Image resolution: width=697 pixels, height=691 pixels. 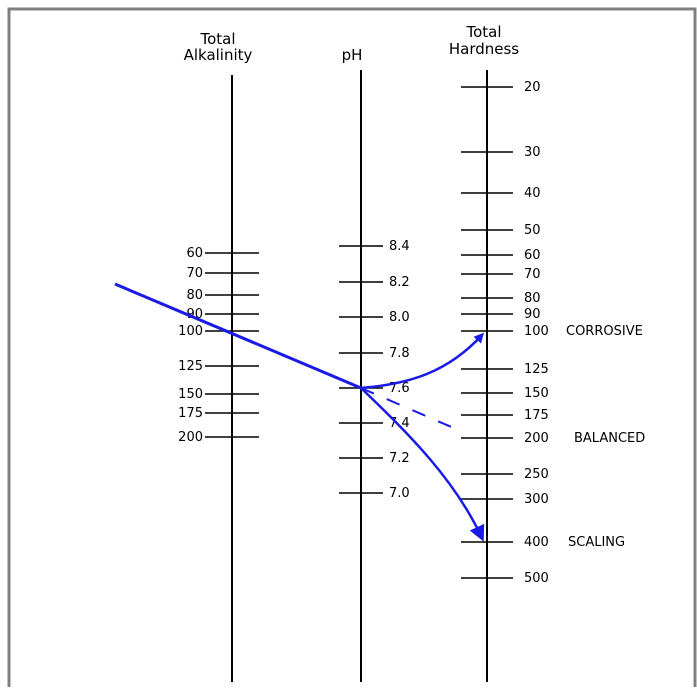 I want to click on hardness-tick-label: 300, so click(x=536, y=499).